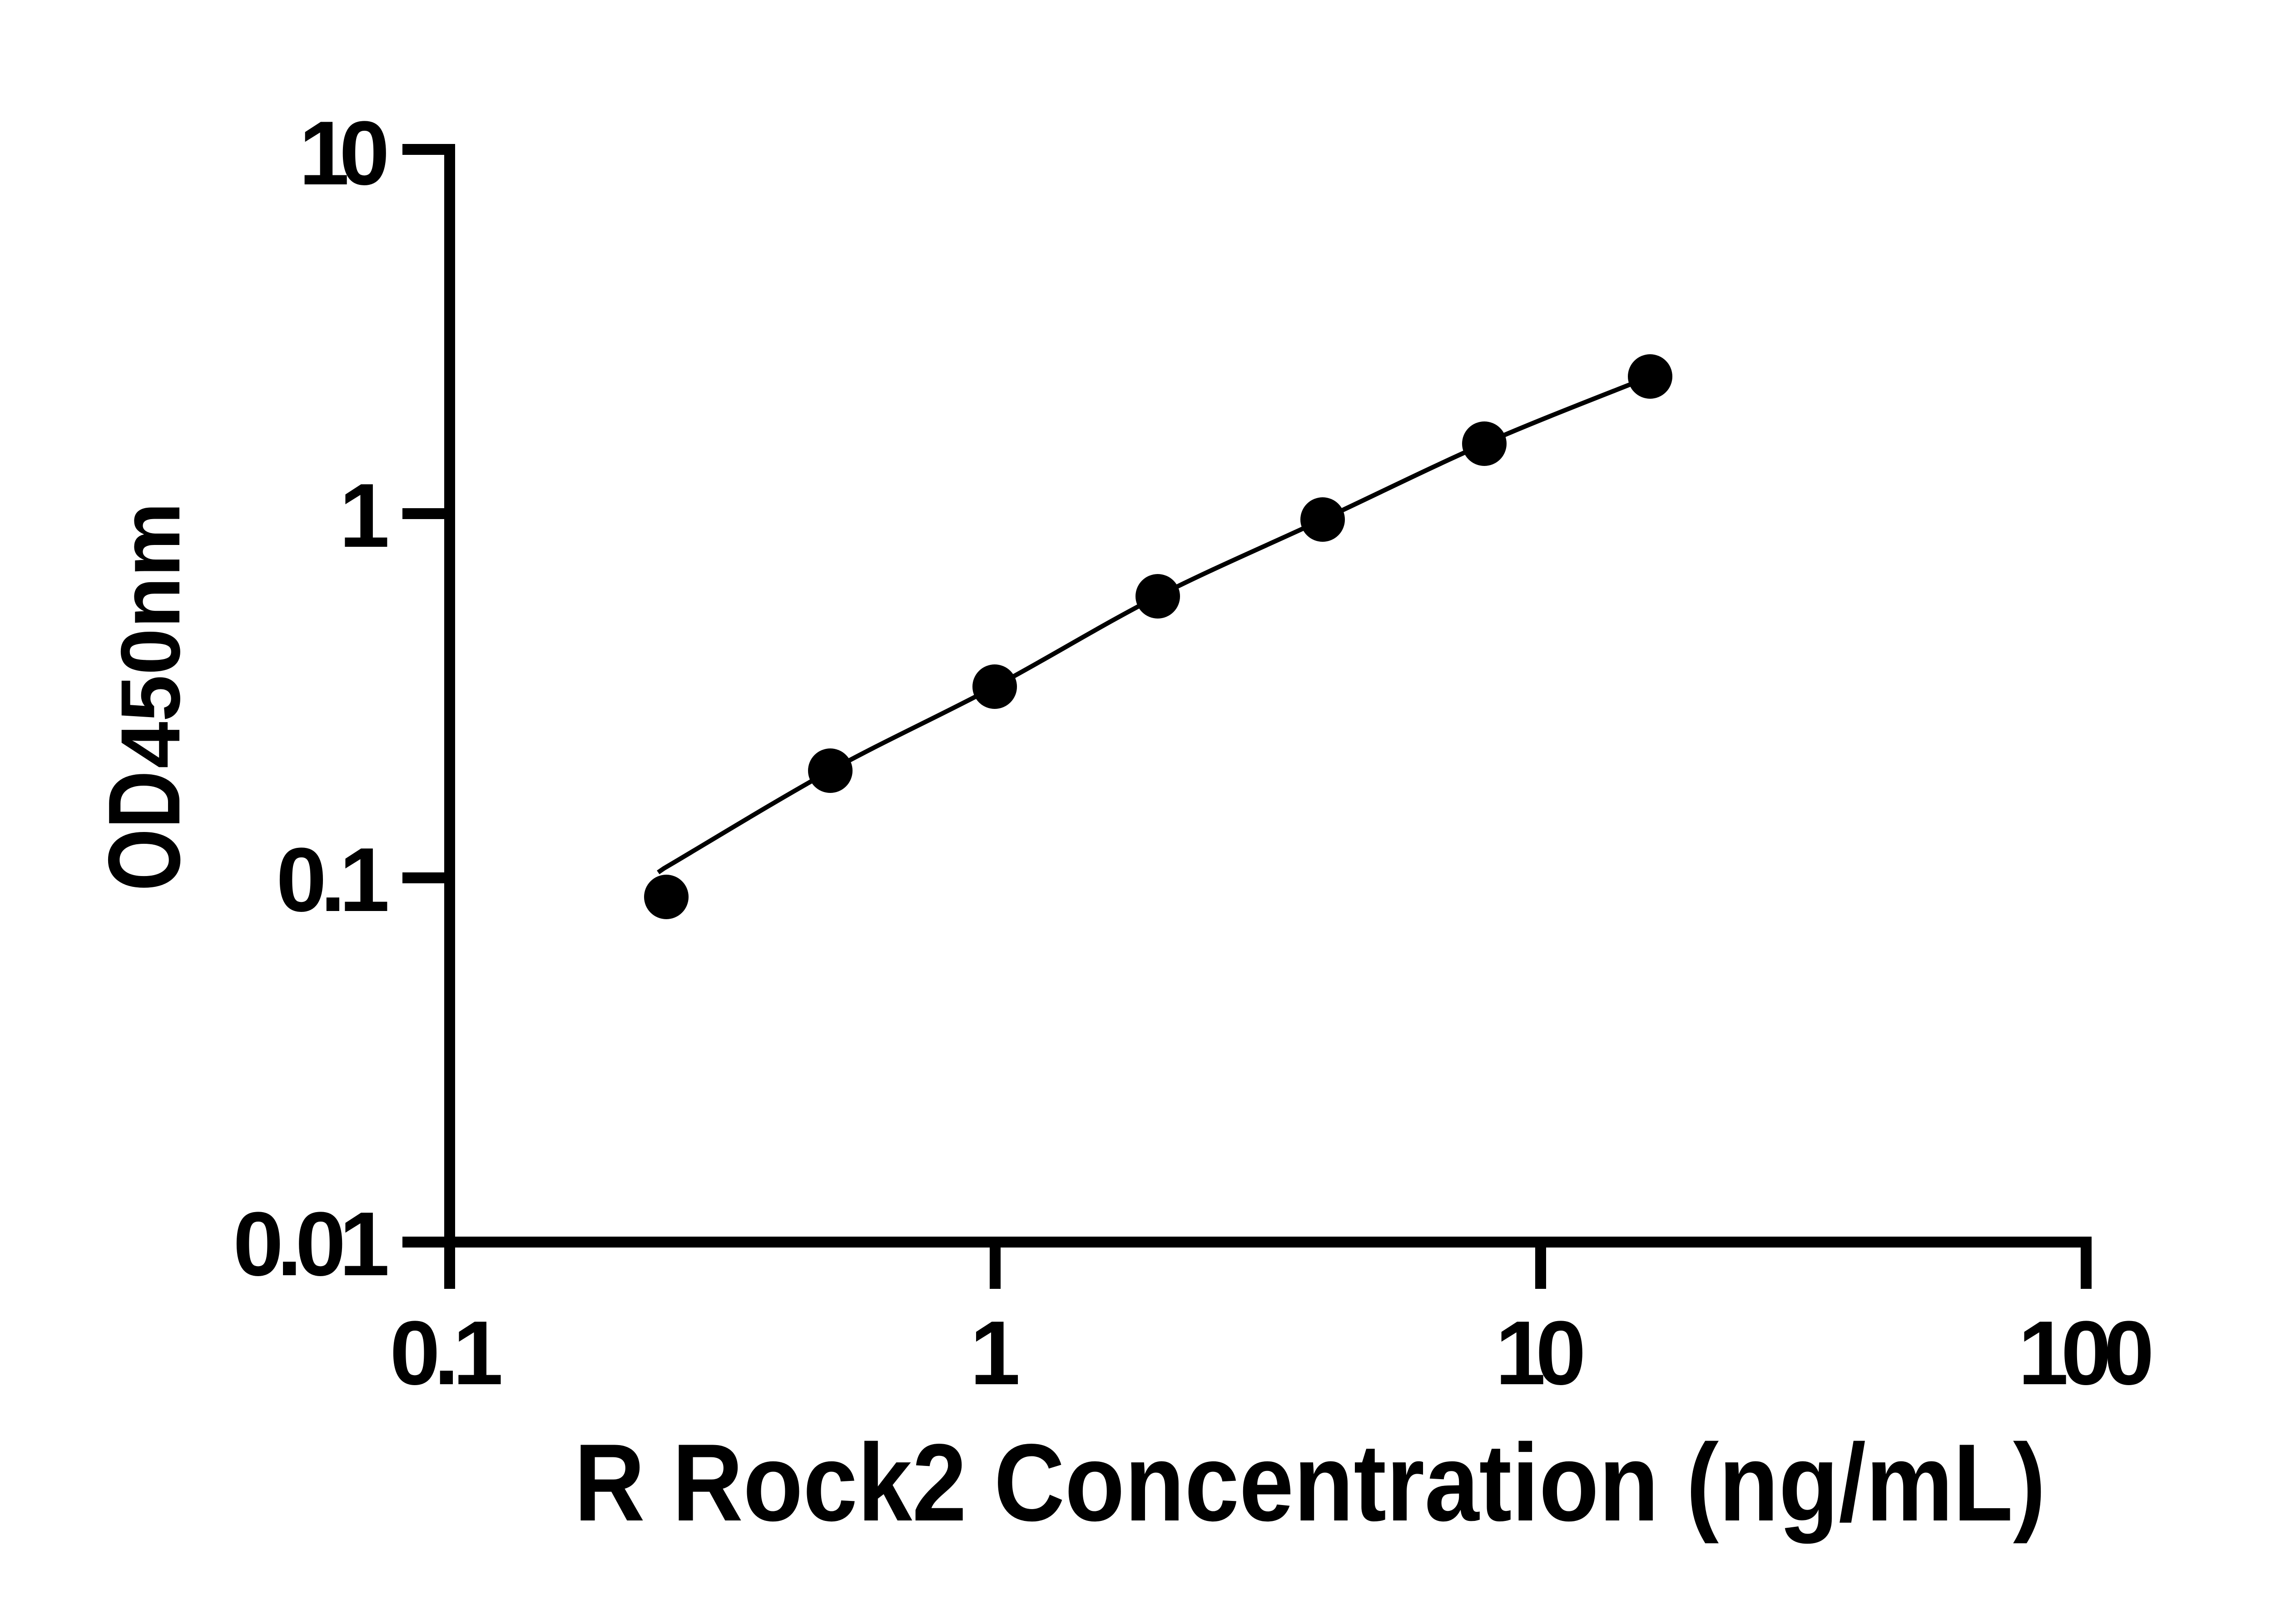 The image size is (2271, 1624). Describe the element at coordinates (144, 831) in the screenshot. I see `svg-text: OD` at that location.